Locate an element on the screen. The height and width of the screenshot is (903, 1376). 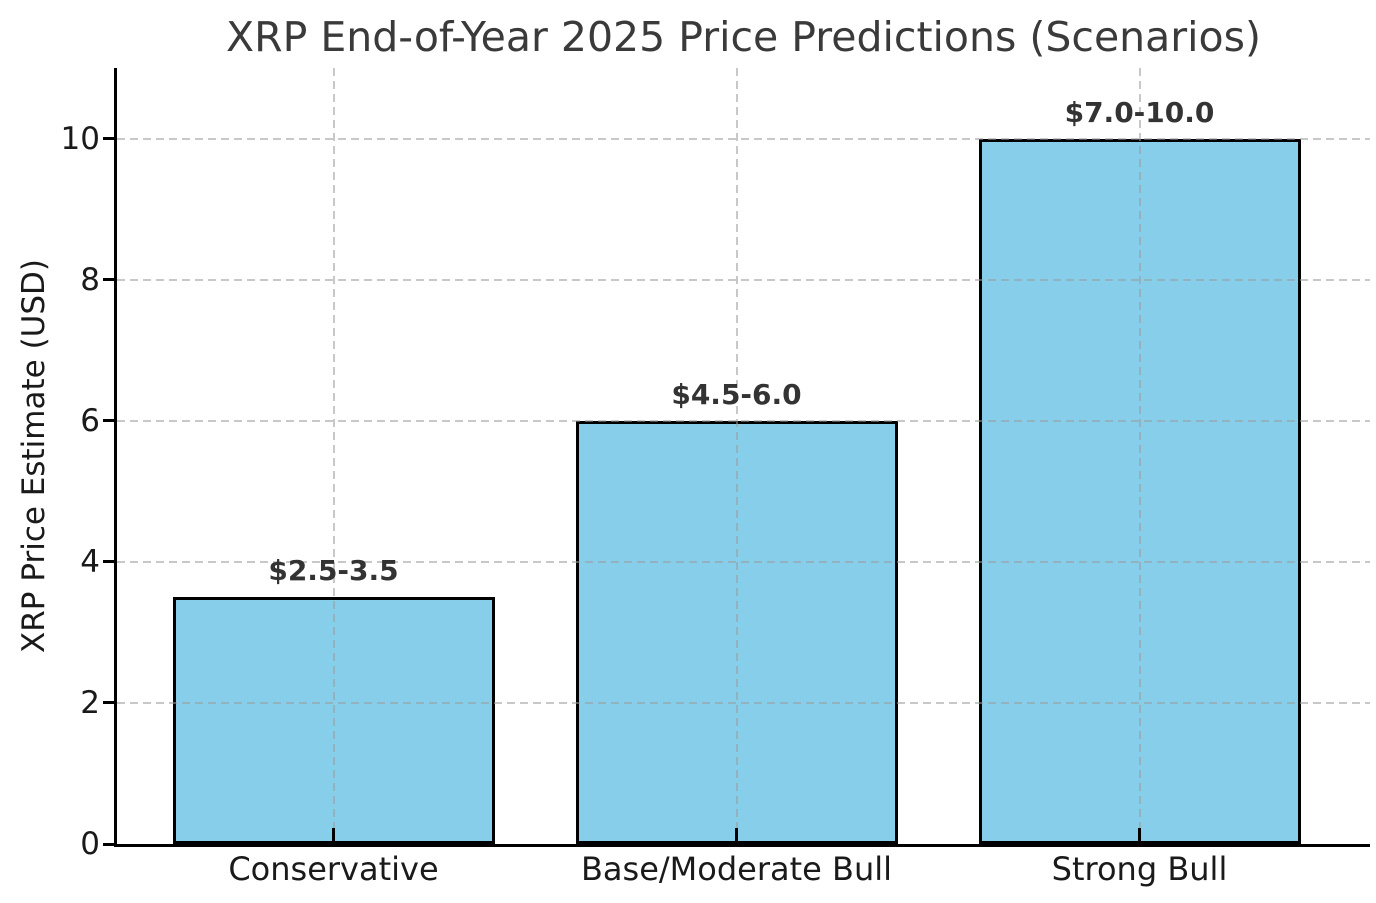
bar-value-label: $2.5-3.5 is located at coordinates (333, 571).